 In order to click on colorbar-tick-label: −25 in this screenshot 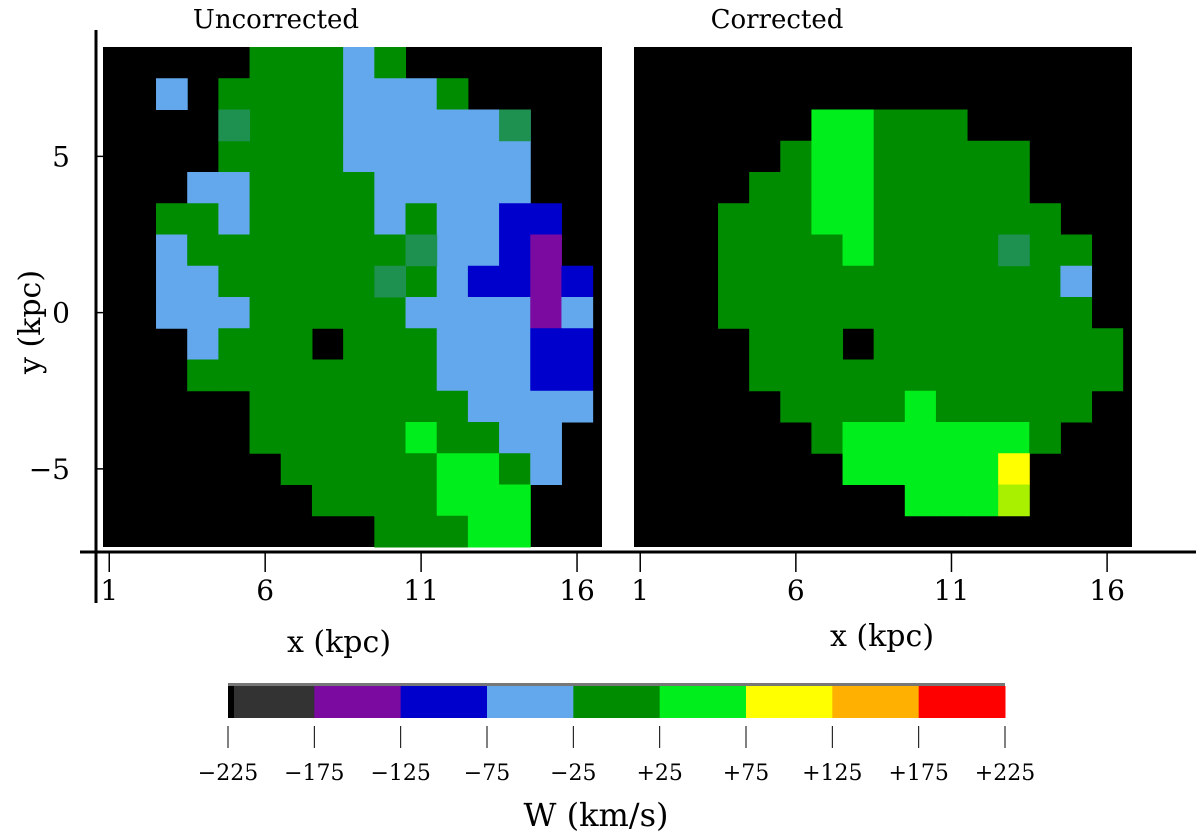, I will do `click(573, 773)`.